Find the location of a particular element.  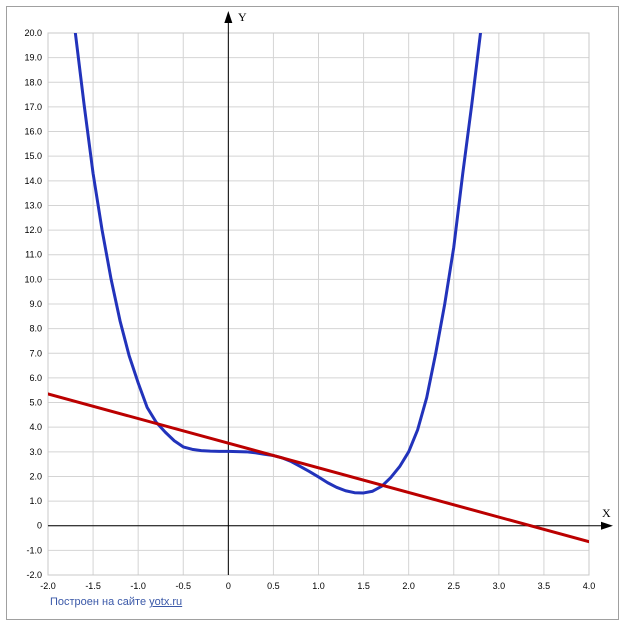

x-tick-label: 2.5 is located at coordinates (453, 586).